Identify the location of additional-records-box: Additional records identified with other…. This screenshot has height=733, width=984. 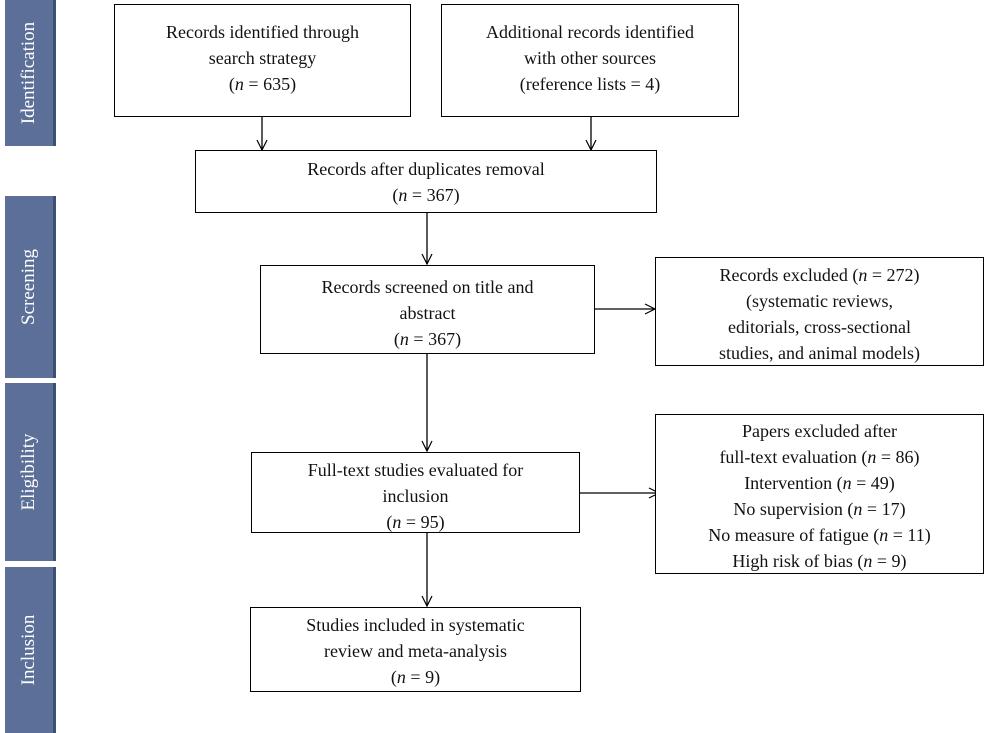
(590, 60).